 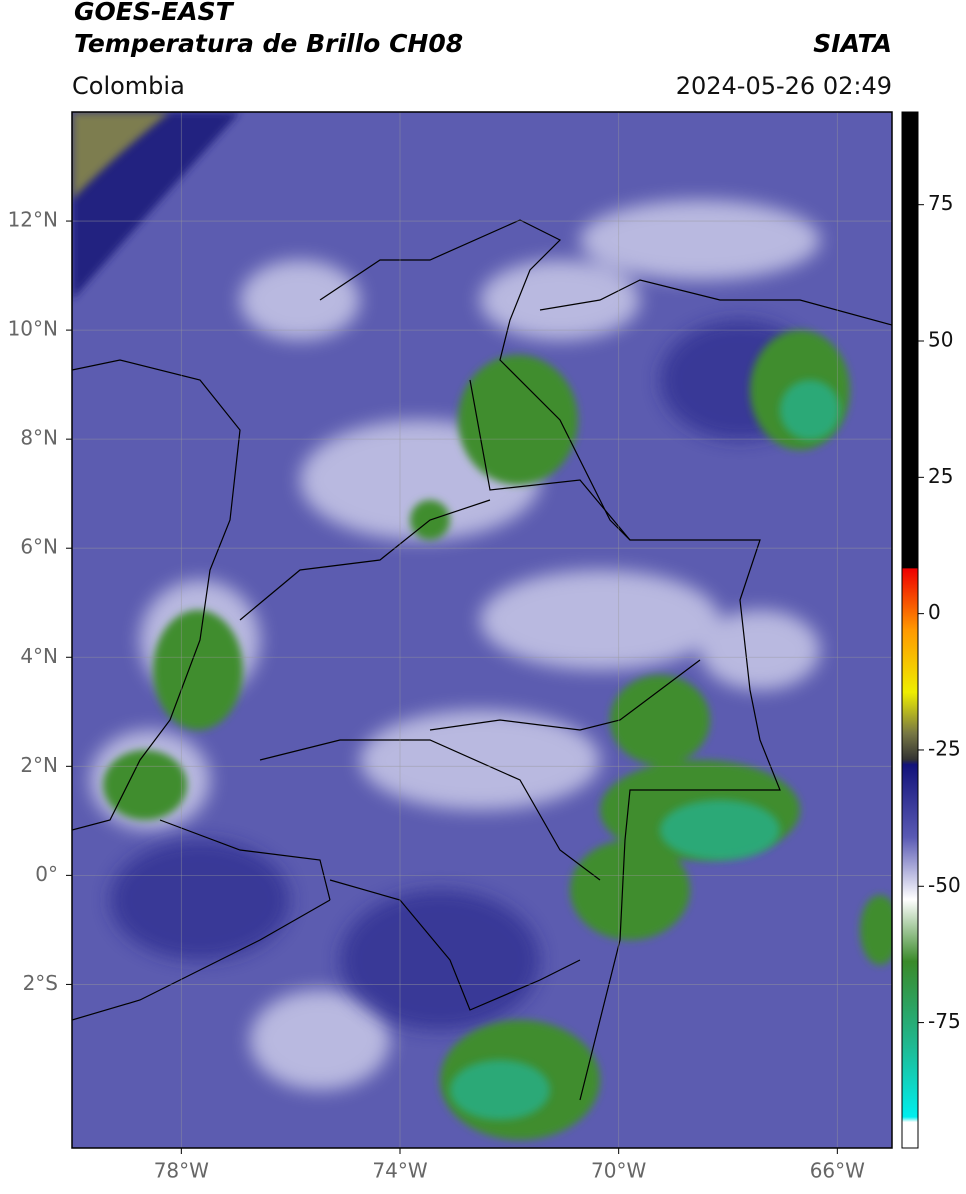 I want to click on y-tick-label: 12°N, so click(x=33, y=220).